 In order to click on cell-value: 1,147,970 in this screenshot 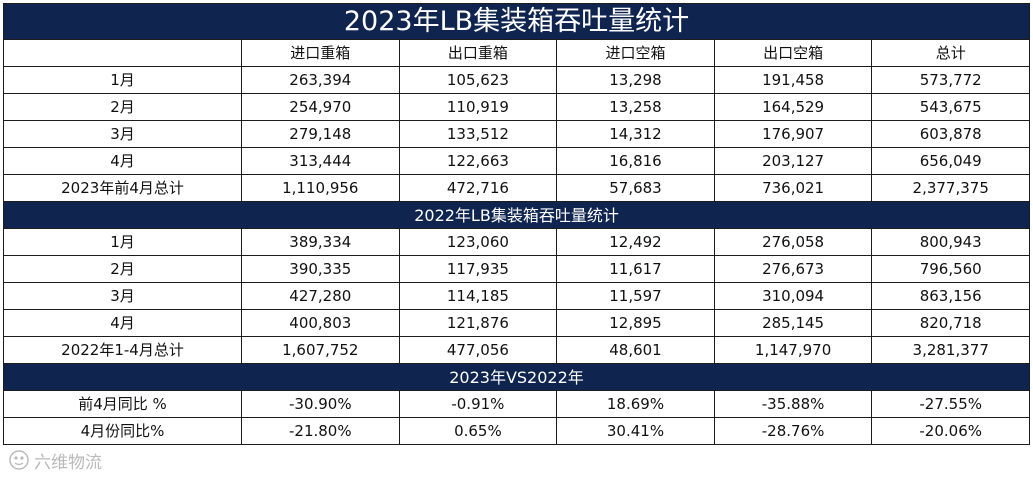, I will do `click(793, 350)`.